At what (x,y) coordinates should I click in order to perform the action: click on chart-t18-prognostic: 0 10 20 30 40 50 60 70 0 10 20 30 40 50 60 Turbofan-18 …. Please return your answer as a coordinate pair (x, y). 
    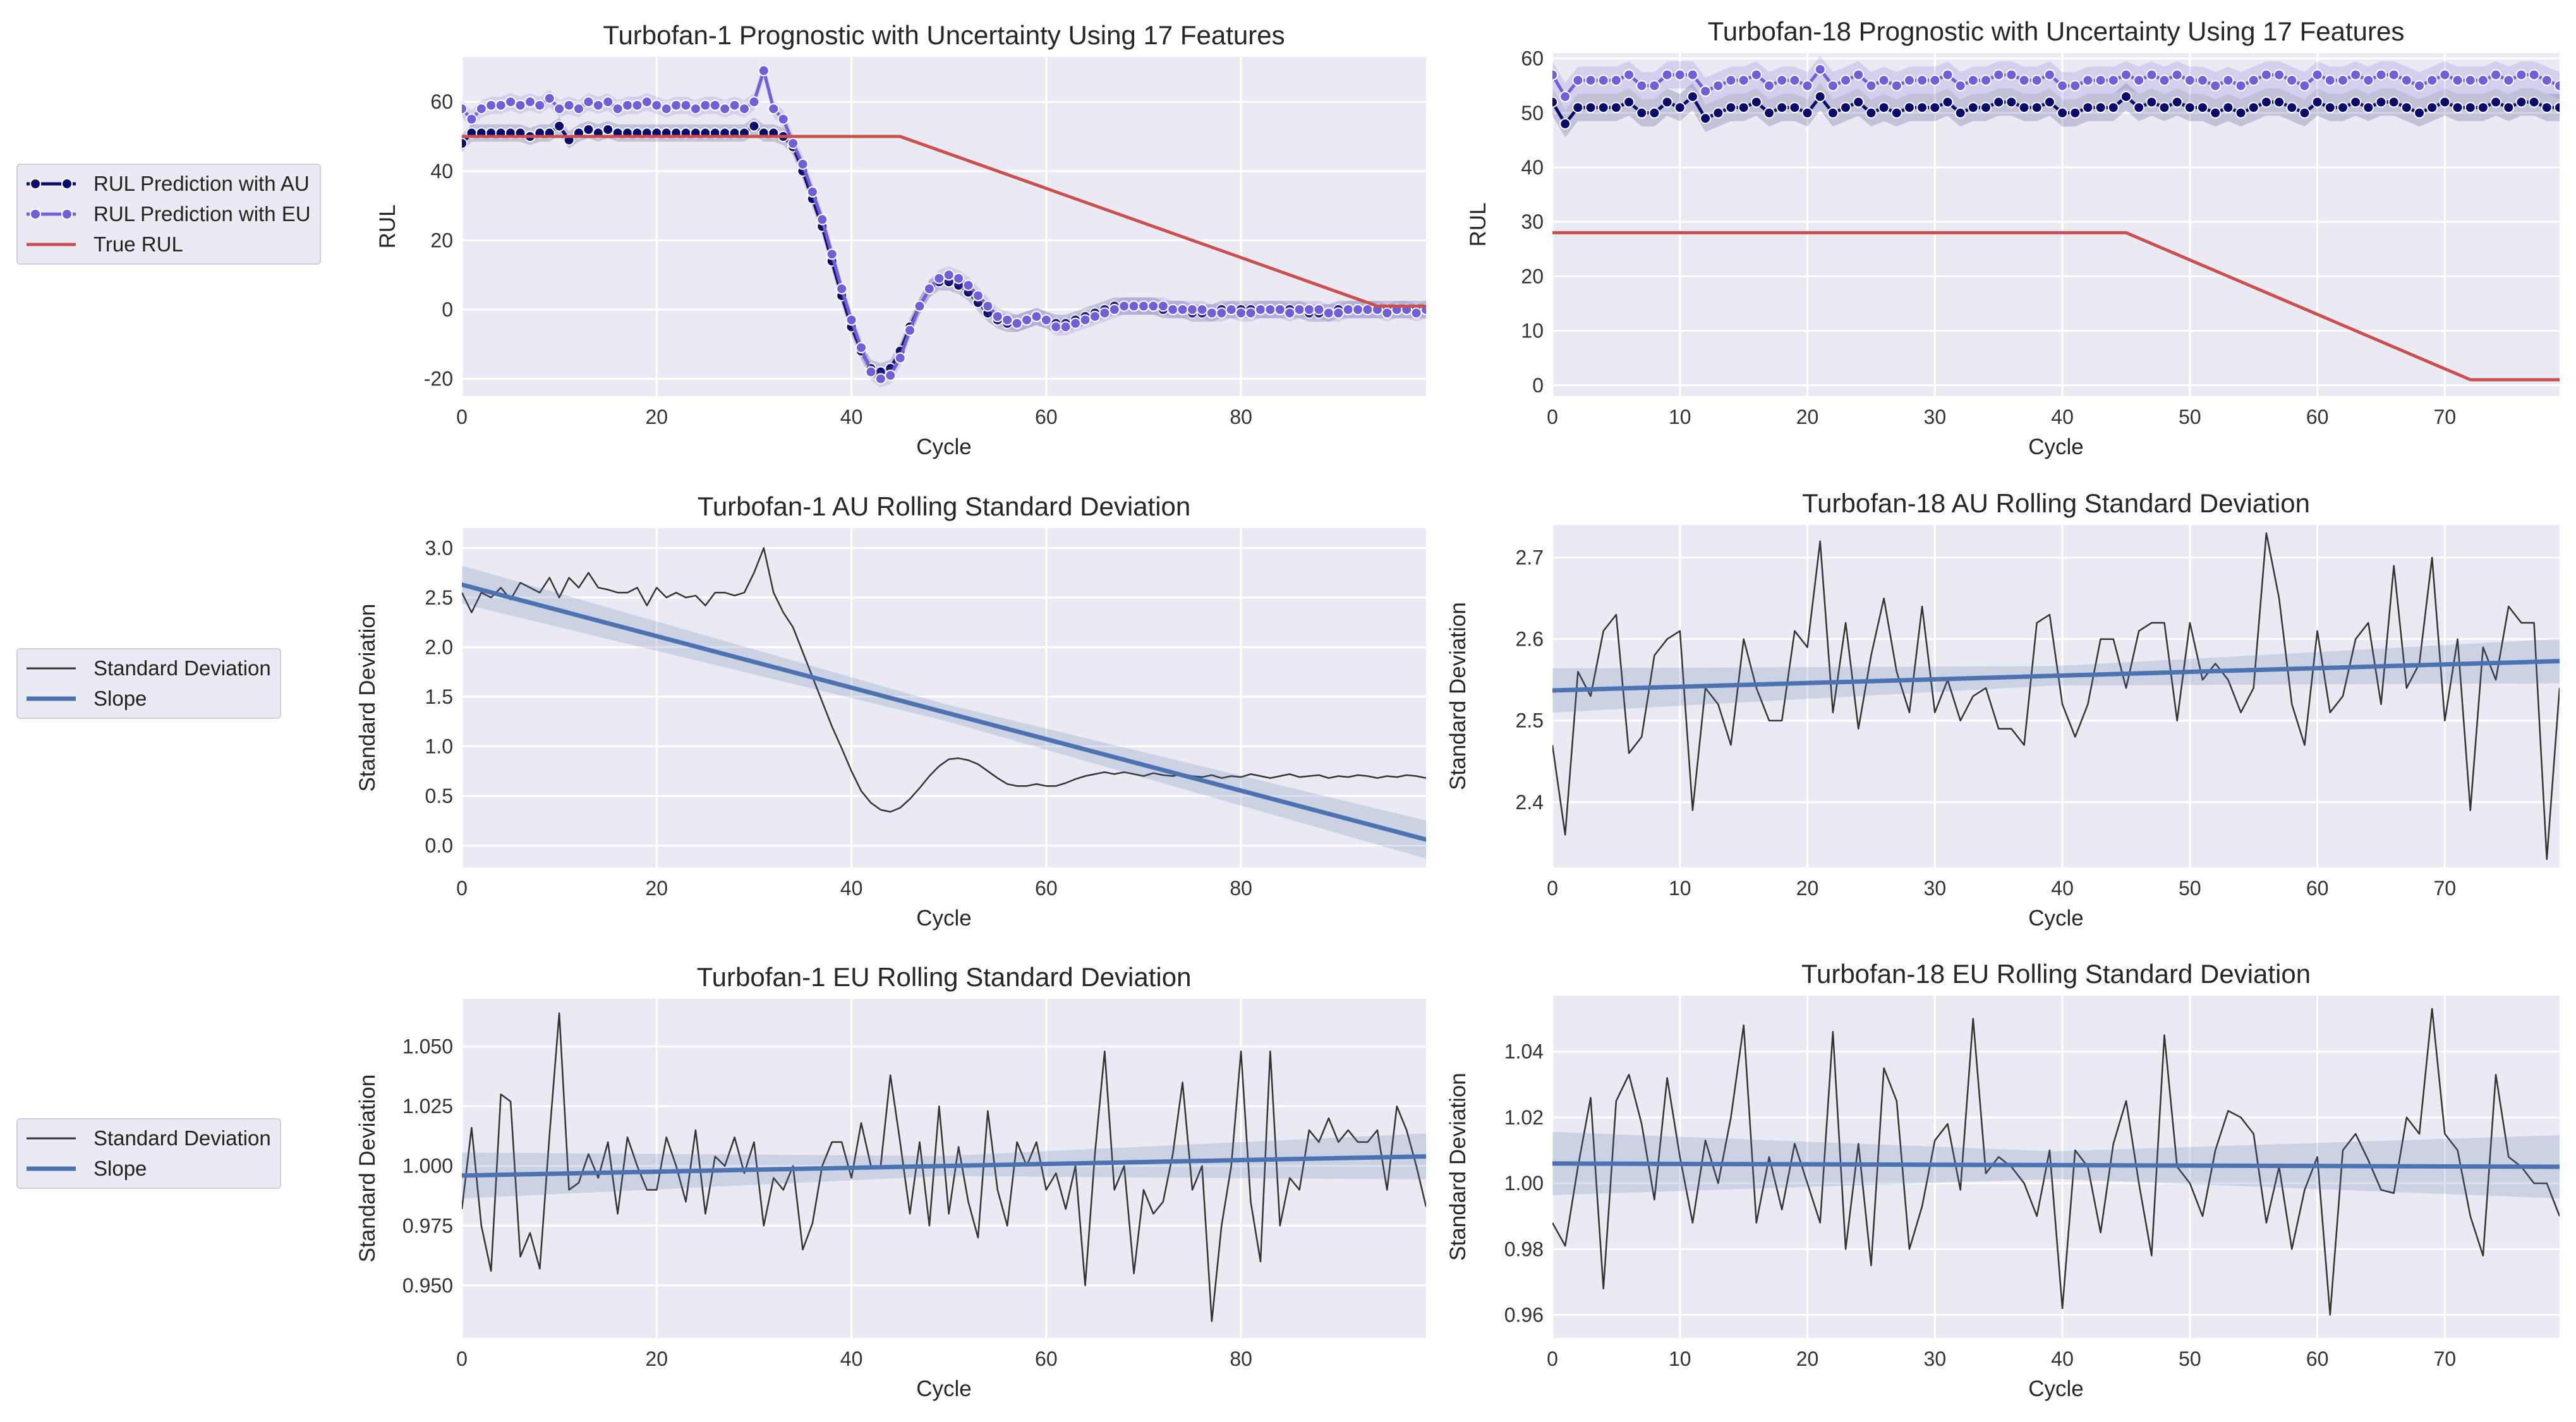
    Looking at the image, I should click on (2013, 237).